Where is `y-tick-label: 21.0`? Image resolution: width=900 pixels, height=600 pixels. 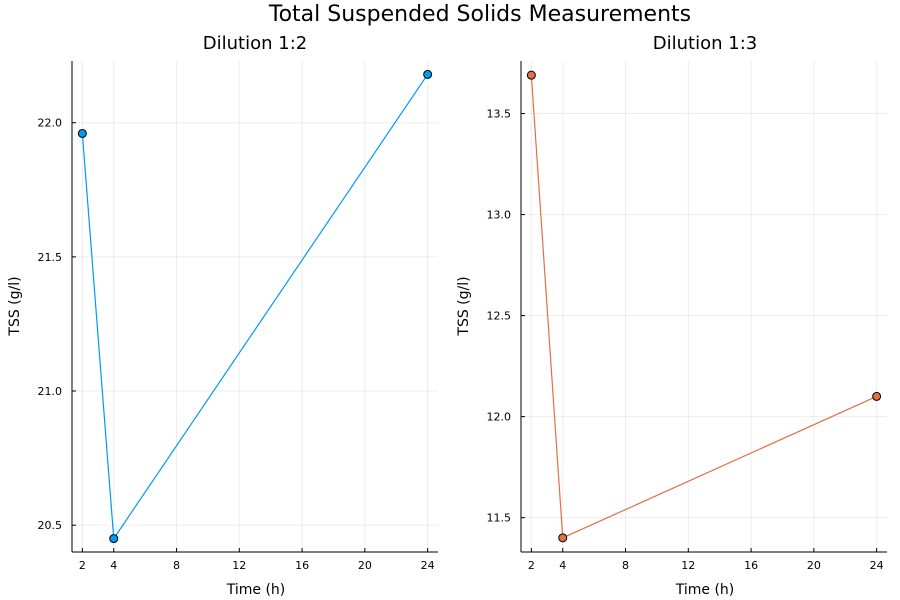 y-tick-label: 21.0 is located at coordinates (50, 391).